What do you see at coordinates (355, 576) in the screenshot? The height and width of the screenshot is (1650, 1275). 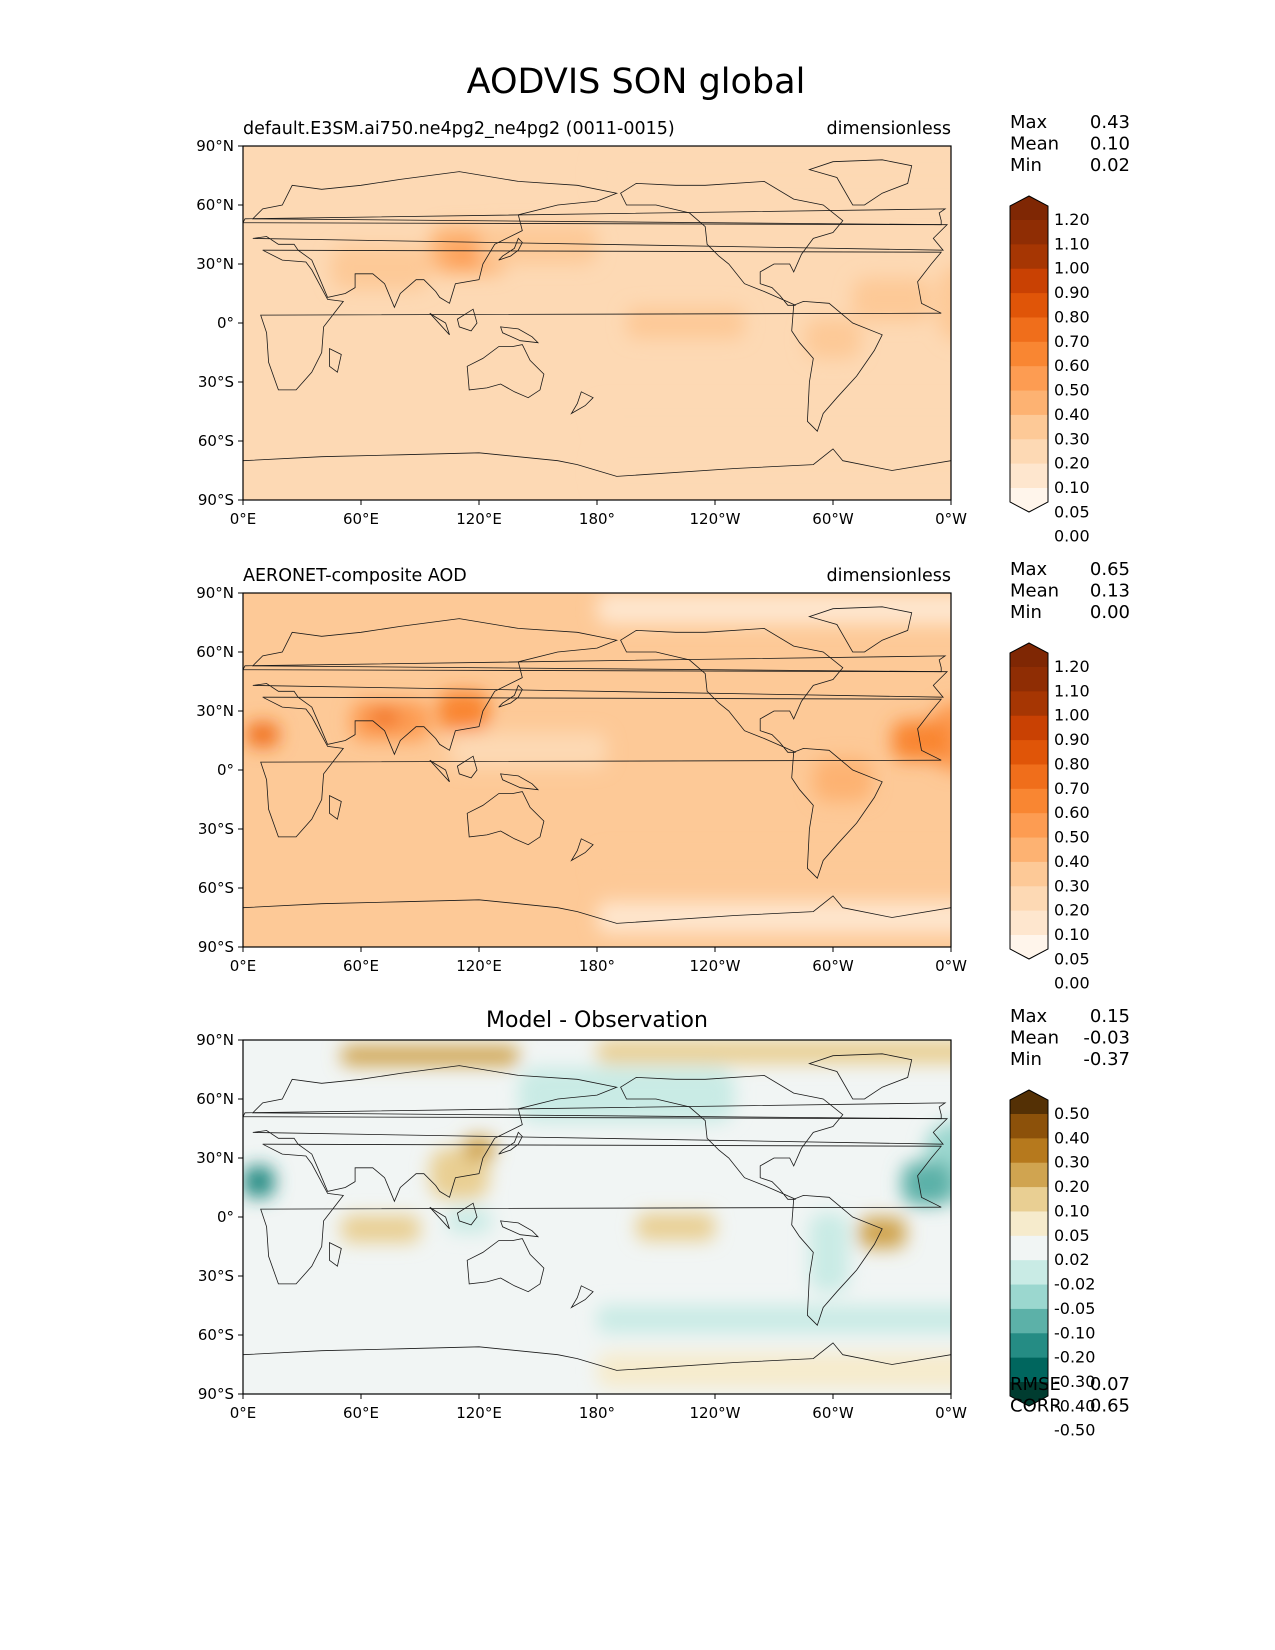 I see `panel-left-title: AERONET-composite AOD` at bounding box center [355, 576].